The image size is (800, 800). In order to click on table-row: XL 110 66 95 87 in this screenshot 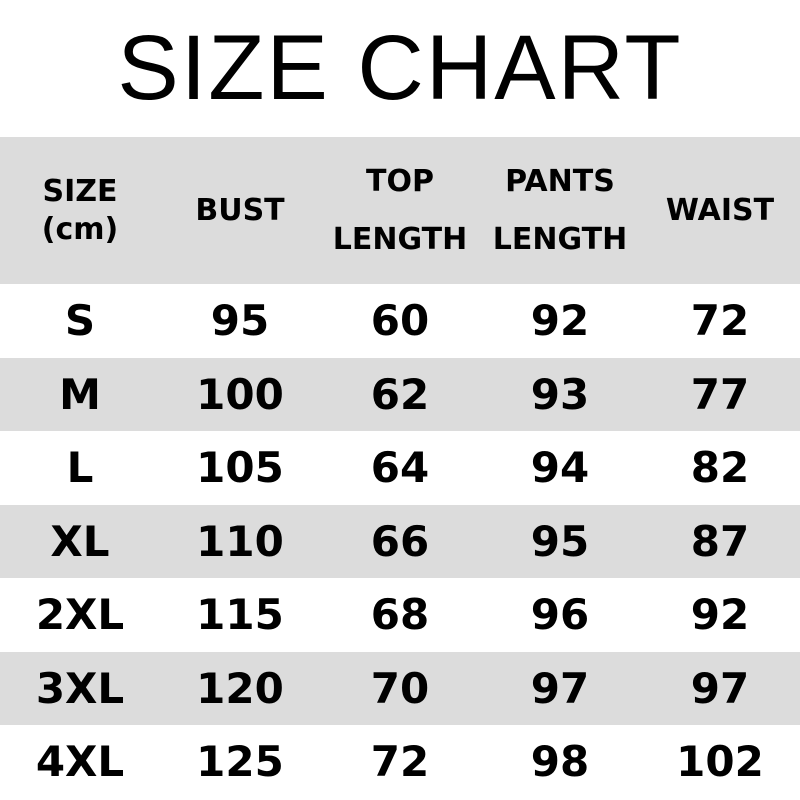, I will do `click(400, 541)`.